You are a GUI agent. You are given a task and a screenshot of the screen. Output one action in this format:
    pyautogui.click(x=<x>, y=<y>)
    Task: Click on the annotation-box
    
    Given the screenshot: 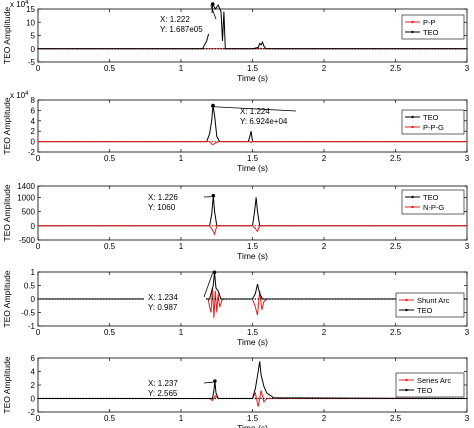 What is the action you would take?
    pyautogui.click(x=175, y=301)
    